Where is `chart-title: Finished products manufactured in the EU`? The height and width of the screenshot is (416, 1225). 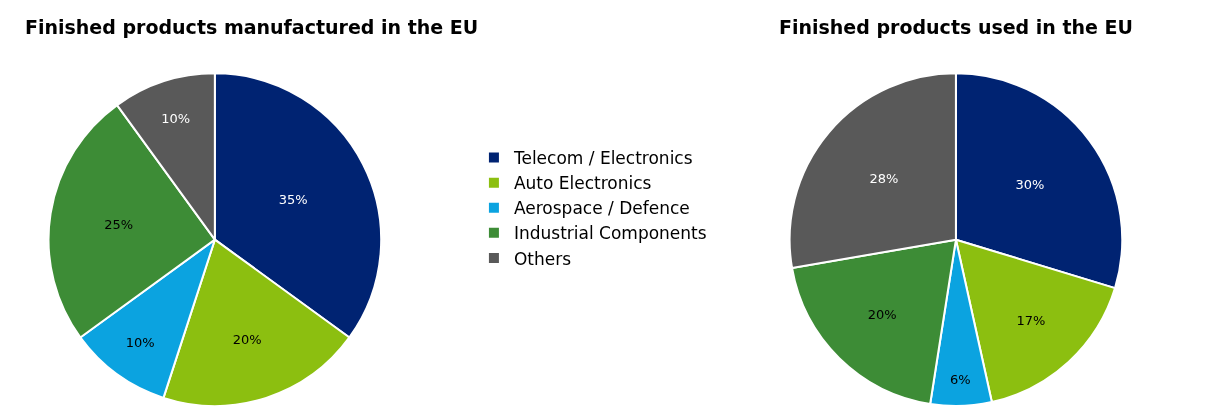
chart-title: Finished products manufactured in the EU is located at coordinates (252, 27).